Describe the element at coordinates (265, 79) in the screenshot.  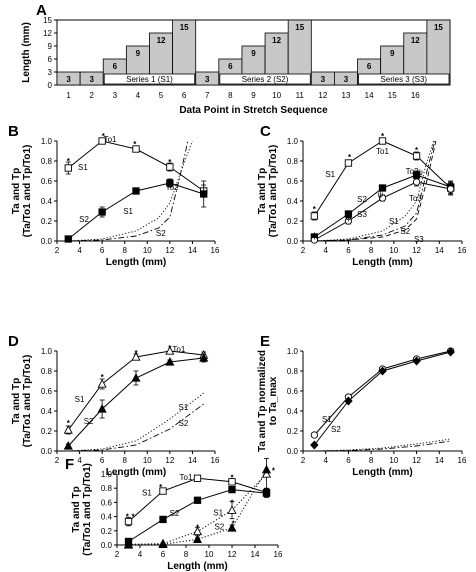
I see `series-box-label: Series 2 (S2)` at that location.